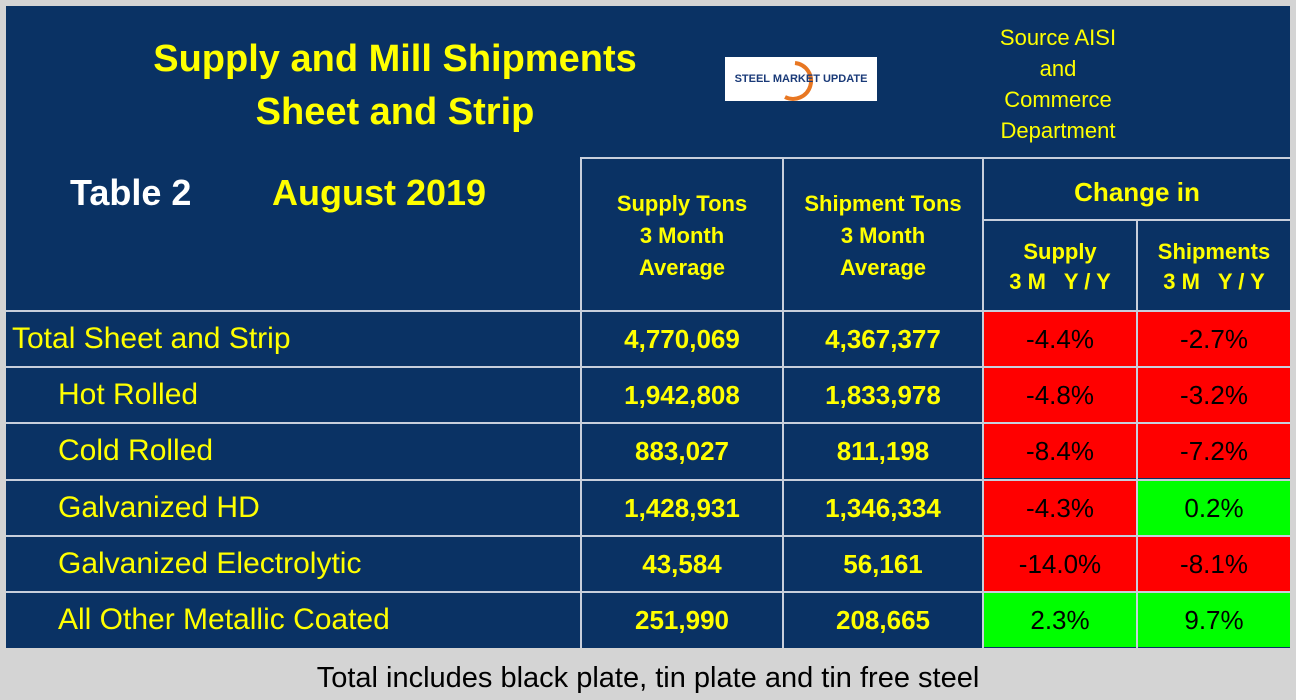 This screenshot has width=1296, height=700. What do you see at coordinates (131, 192) in the screenshot?
I see `table-label: Table 2` at bounding box center [131, 192].